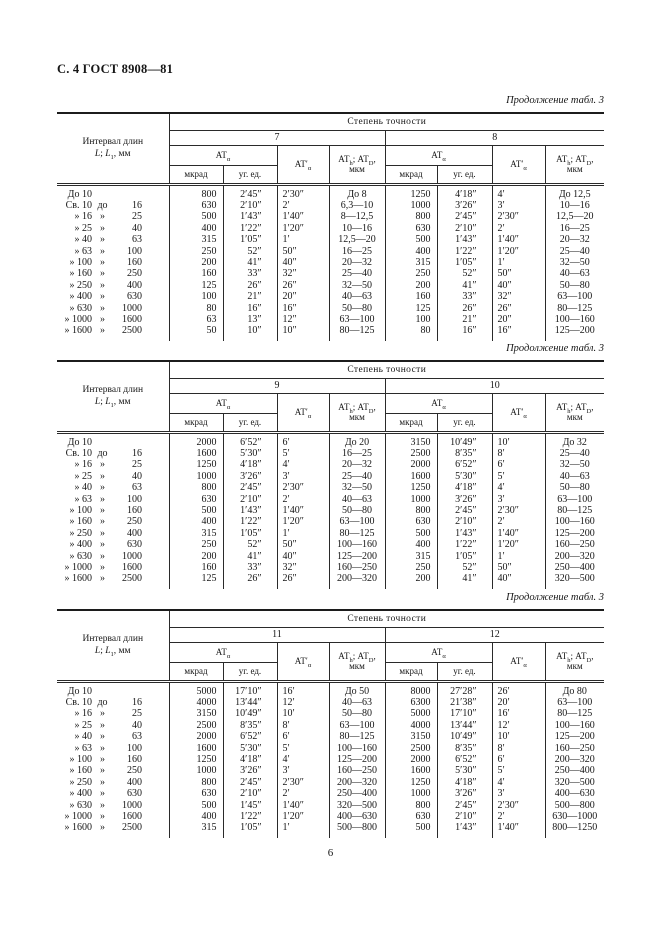  What do you see at coordinates (113, 567) in the screenshot?
I see `interval-cell: » 1000 » 1600` at bounding box center [113, 567].